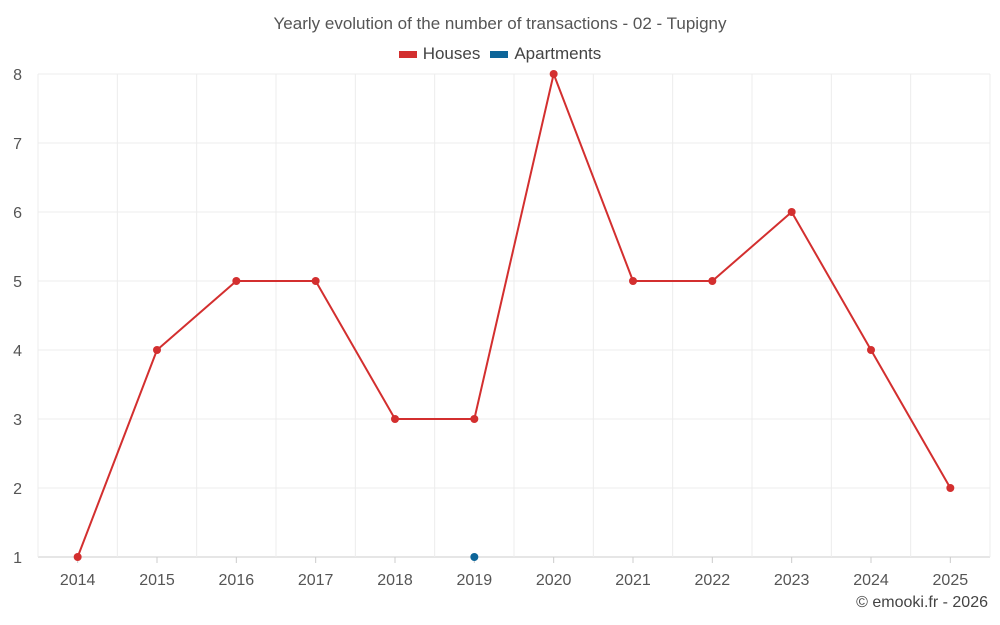 This screenshot has height=625, width=1000. Describe the element at coordinates (792, 580) in the screenshot. I see `x-tick-label-2023: 2023` at that location.